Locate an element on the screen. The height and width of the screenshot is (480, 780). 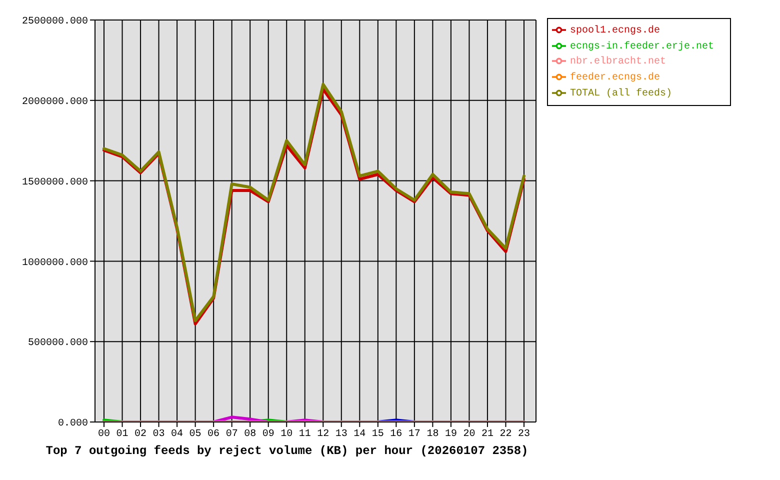
legend-label: feeder.ecngs.de is located at coordinates (615, 78).